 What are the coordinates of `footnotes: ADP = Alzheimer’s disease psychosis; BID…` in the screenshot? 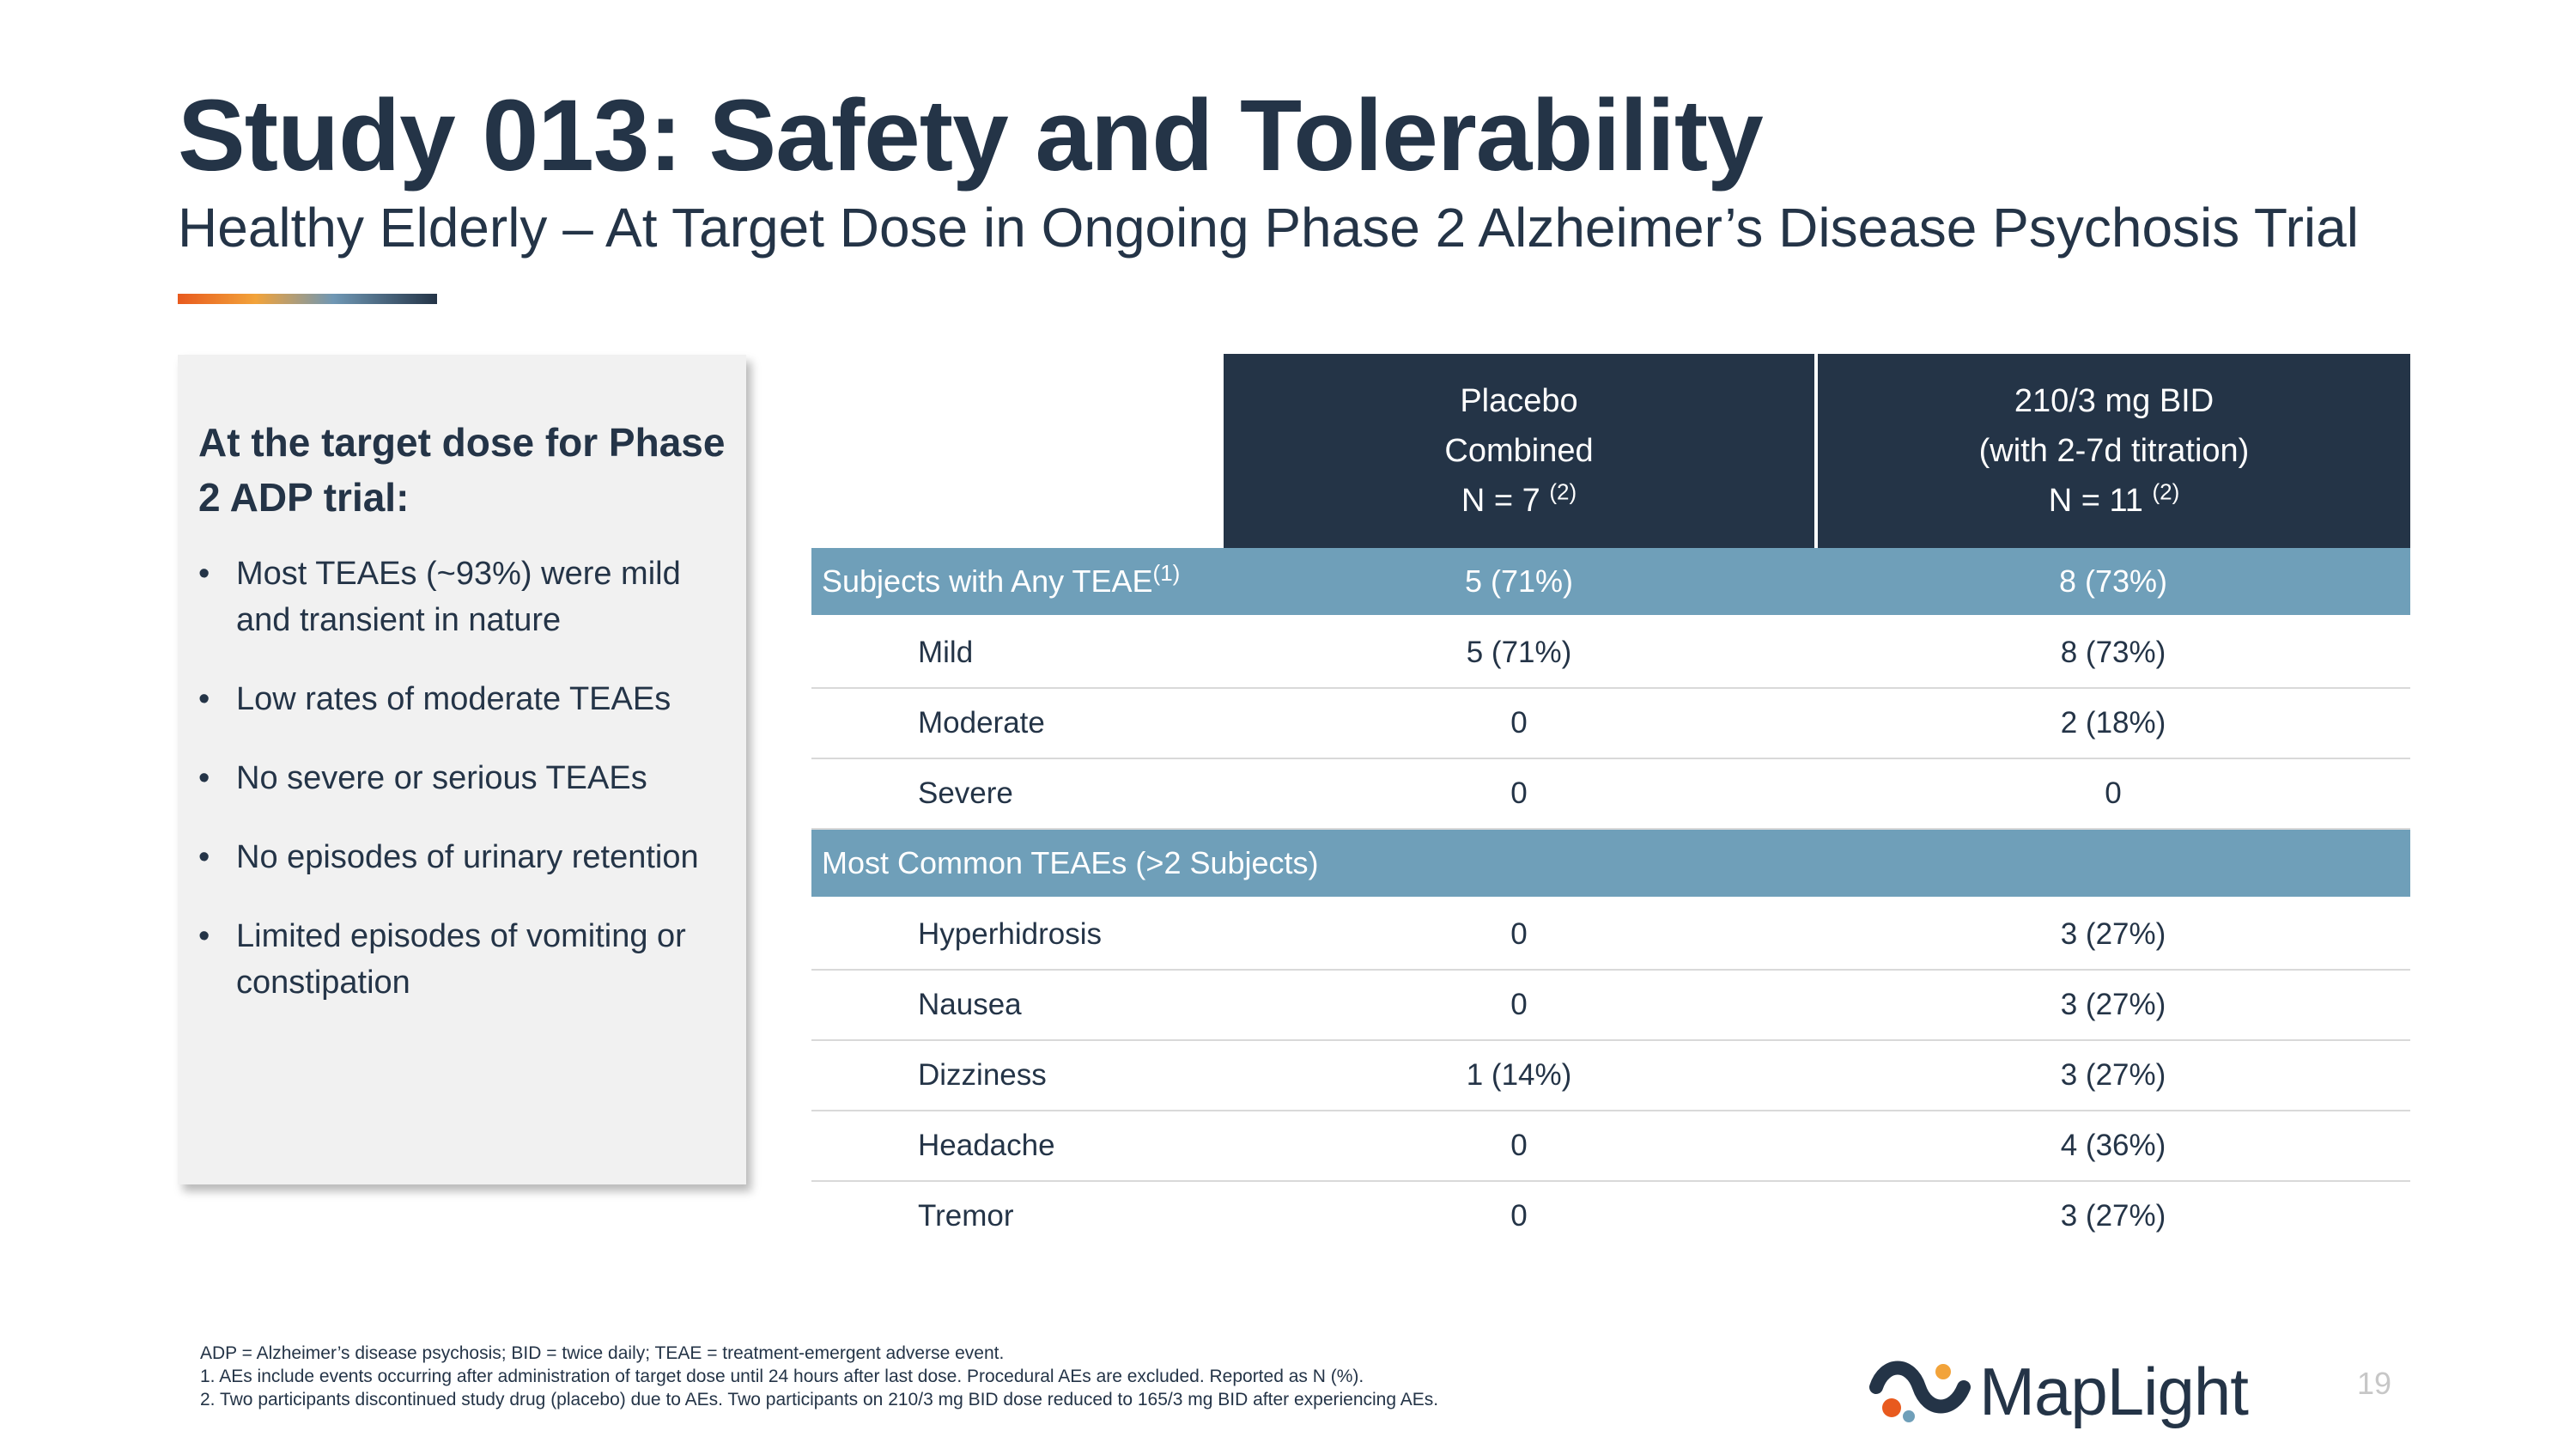 It's located at (973, 1376).